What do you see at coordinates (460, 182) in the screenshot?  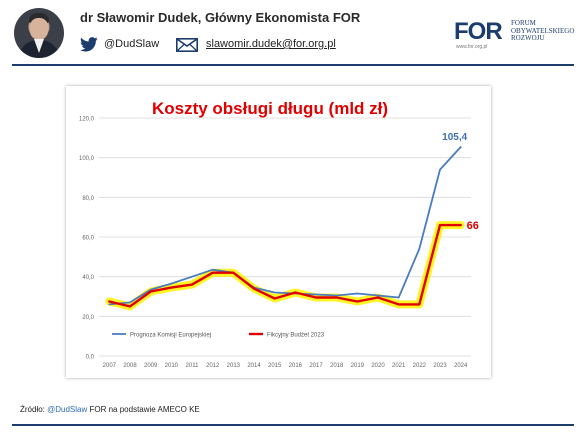 I see `annotations: 105,4 66` at bounding box center [460, 182].